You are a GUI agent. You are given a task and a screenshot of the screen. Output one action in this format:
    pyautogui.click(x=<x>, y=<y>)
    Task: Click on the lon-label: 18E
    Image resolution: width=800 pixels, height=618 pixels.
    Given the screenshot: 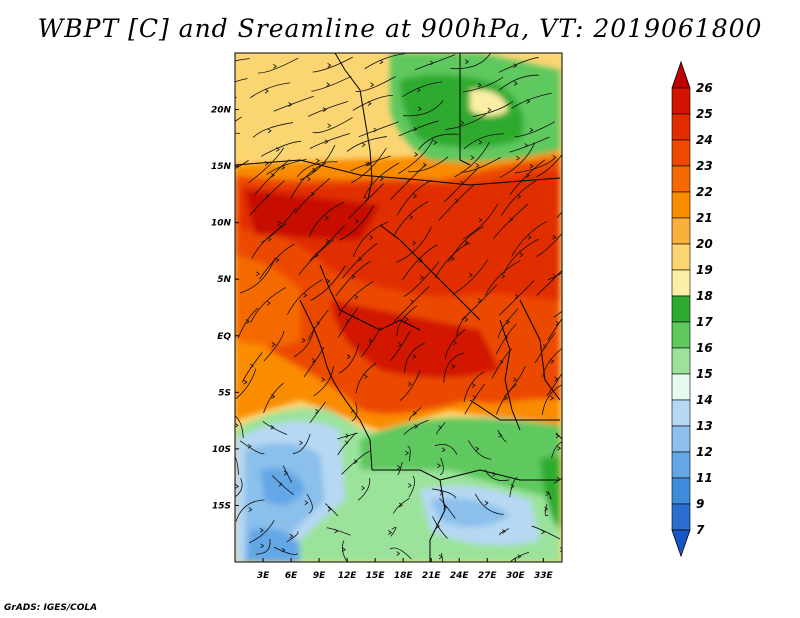 What is the action you would take?
    pyautogui.click(x=404, y=576)
    